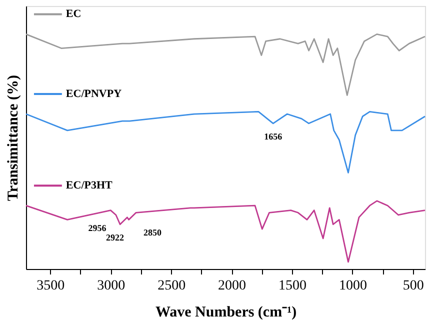 The image size is (438, 324). Describe the element at coordinates (97, 227) in the screenshot. I see `annotation: 2956` at that location.